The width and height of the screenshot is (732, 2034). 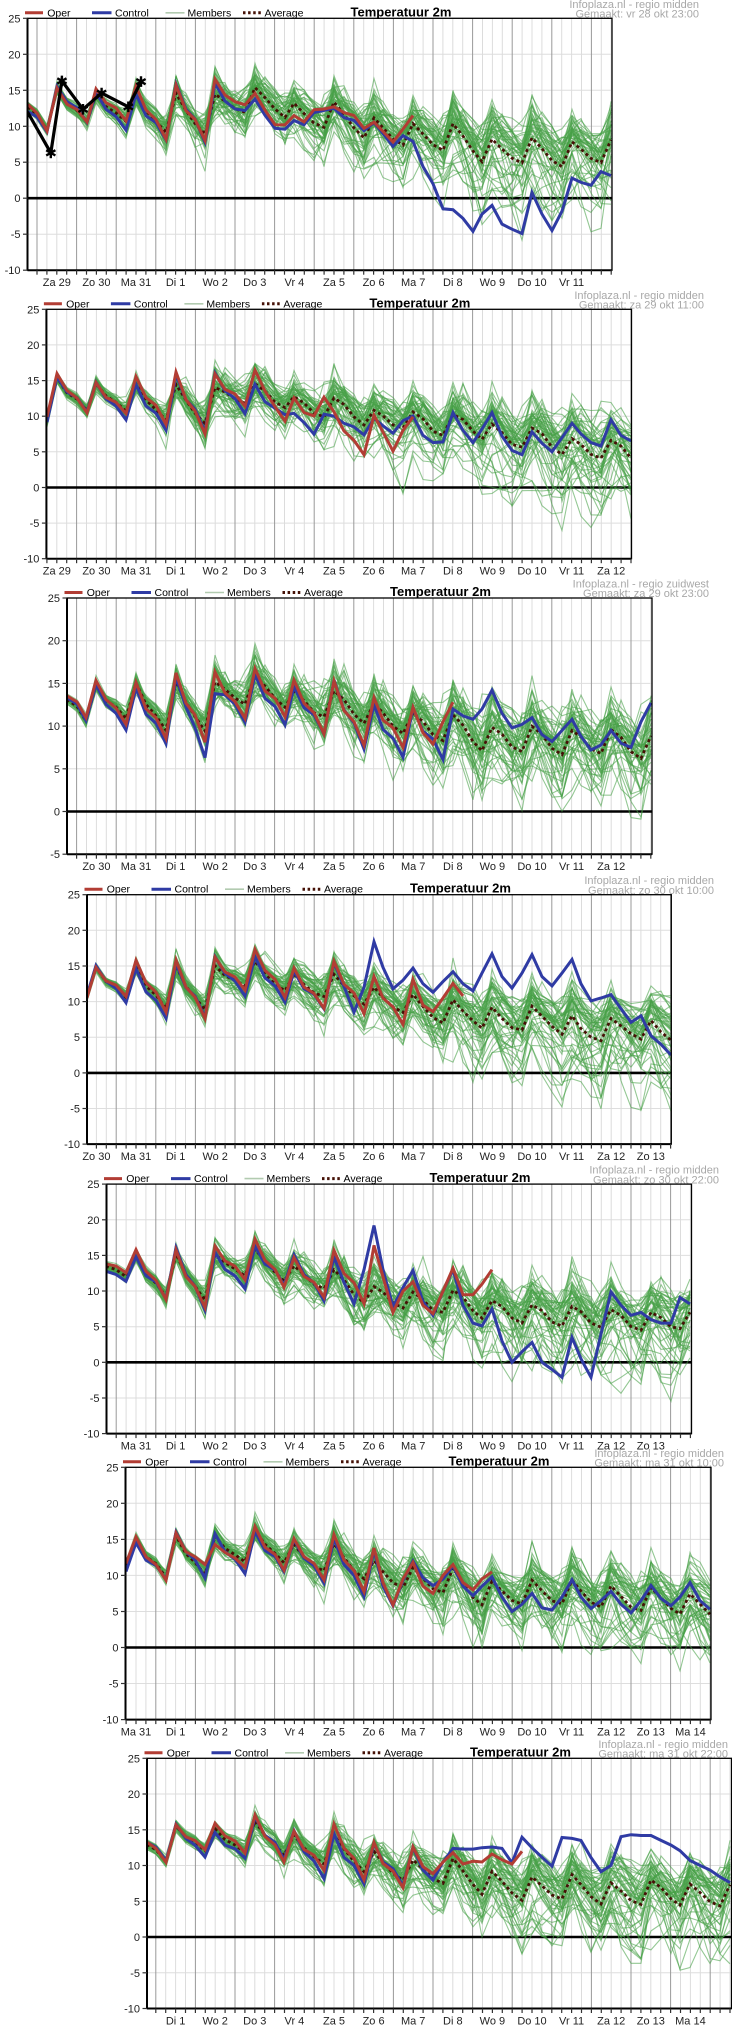 I want to click on svg-text: Infoplaza.nl - regio zuidwest, so click(x=641, y=585).